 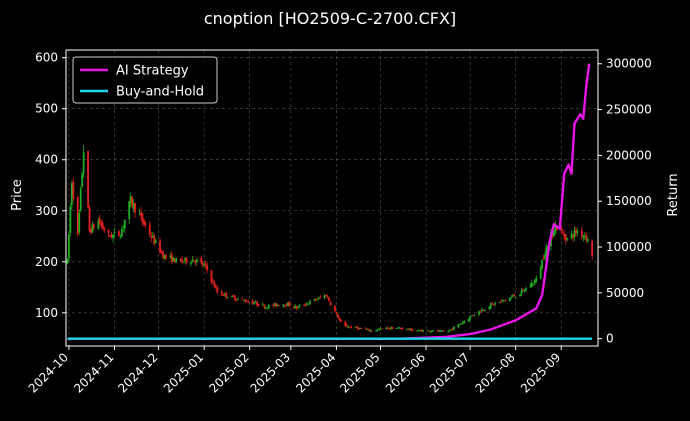 What do you see at coordinates (46, 262) in the screenshot?
I see `y-tick-label-left: 200` at bounding box center [46, 262].